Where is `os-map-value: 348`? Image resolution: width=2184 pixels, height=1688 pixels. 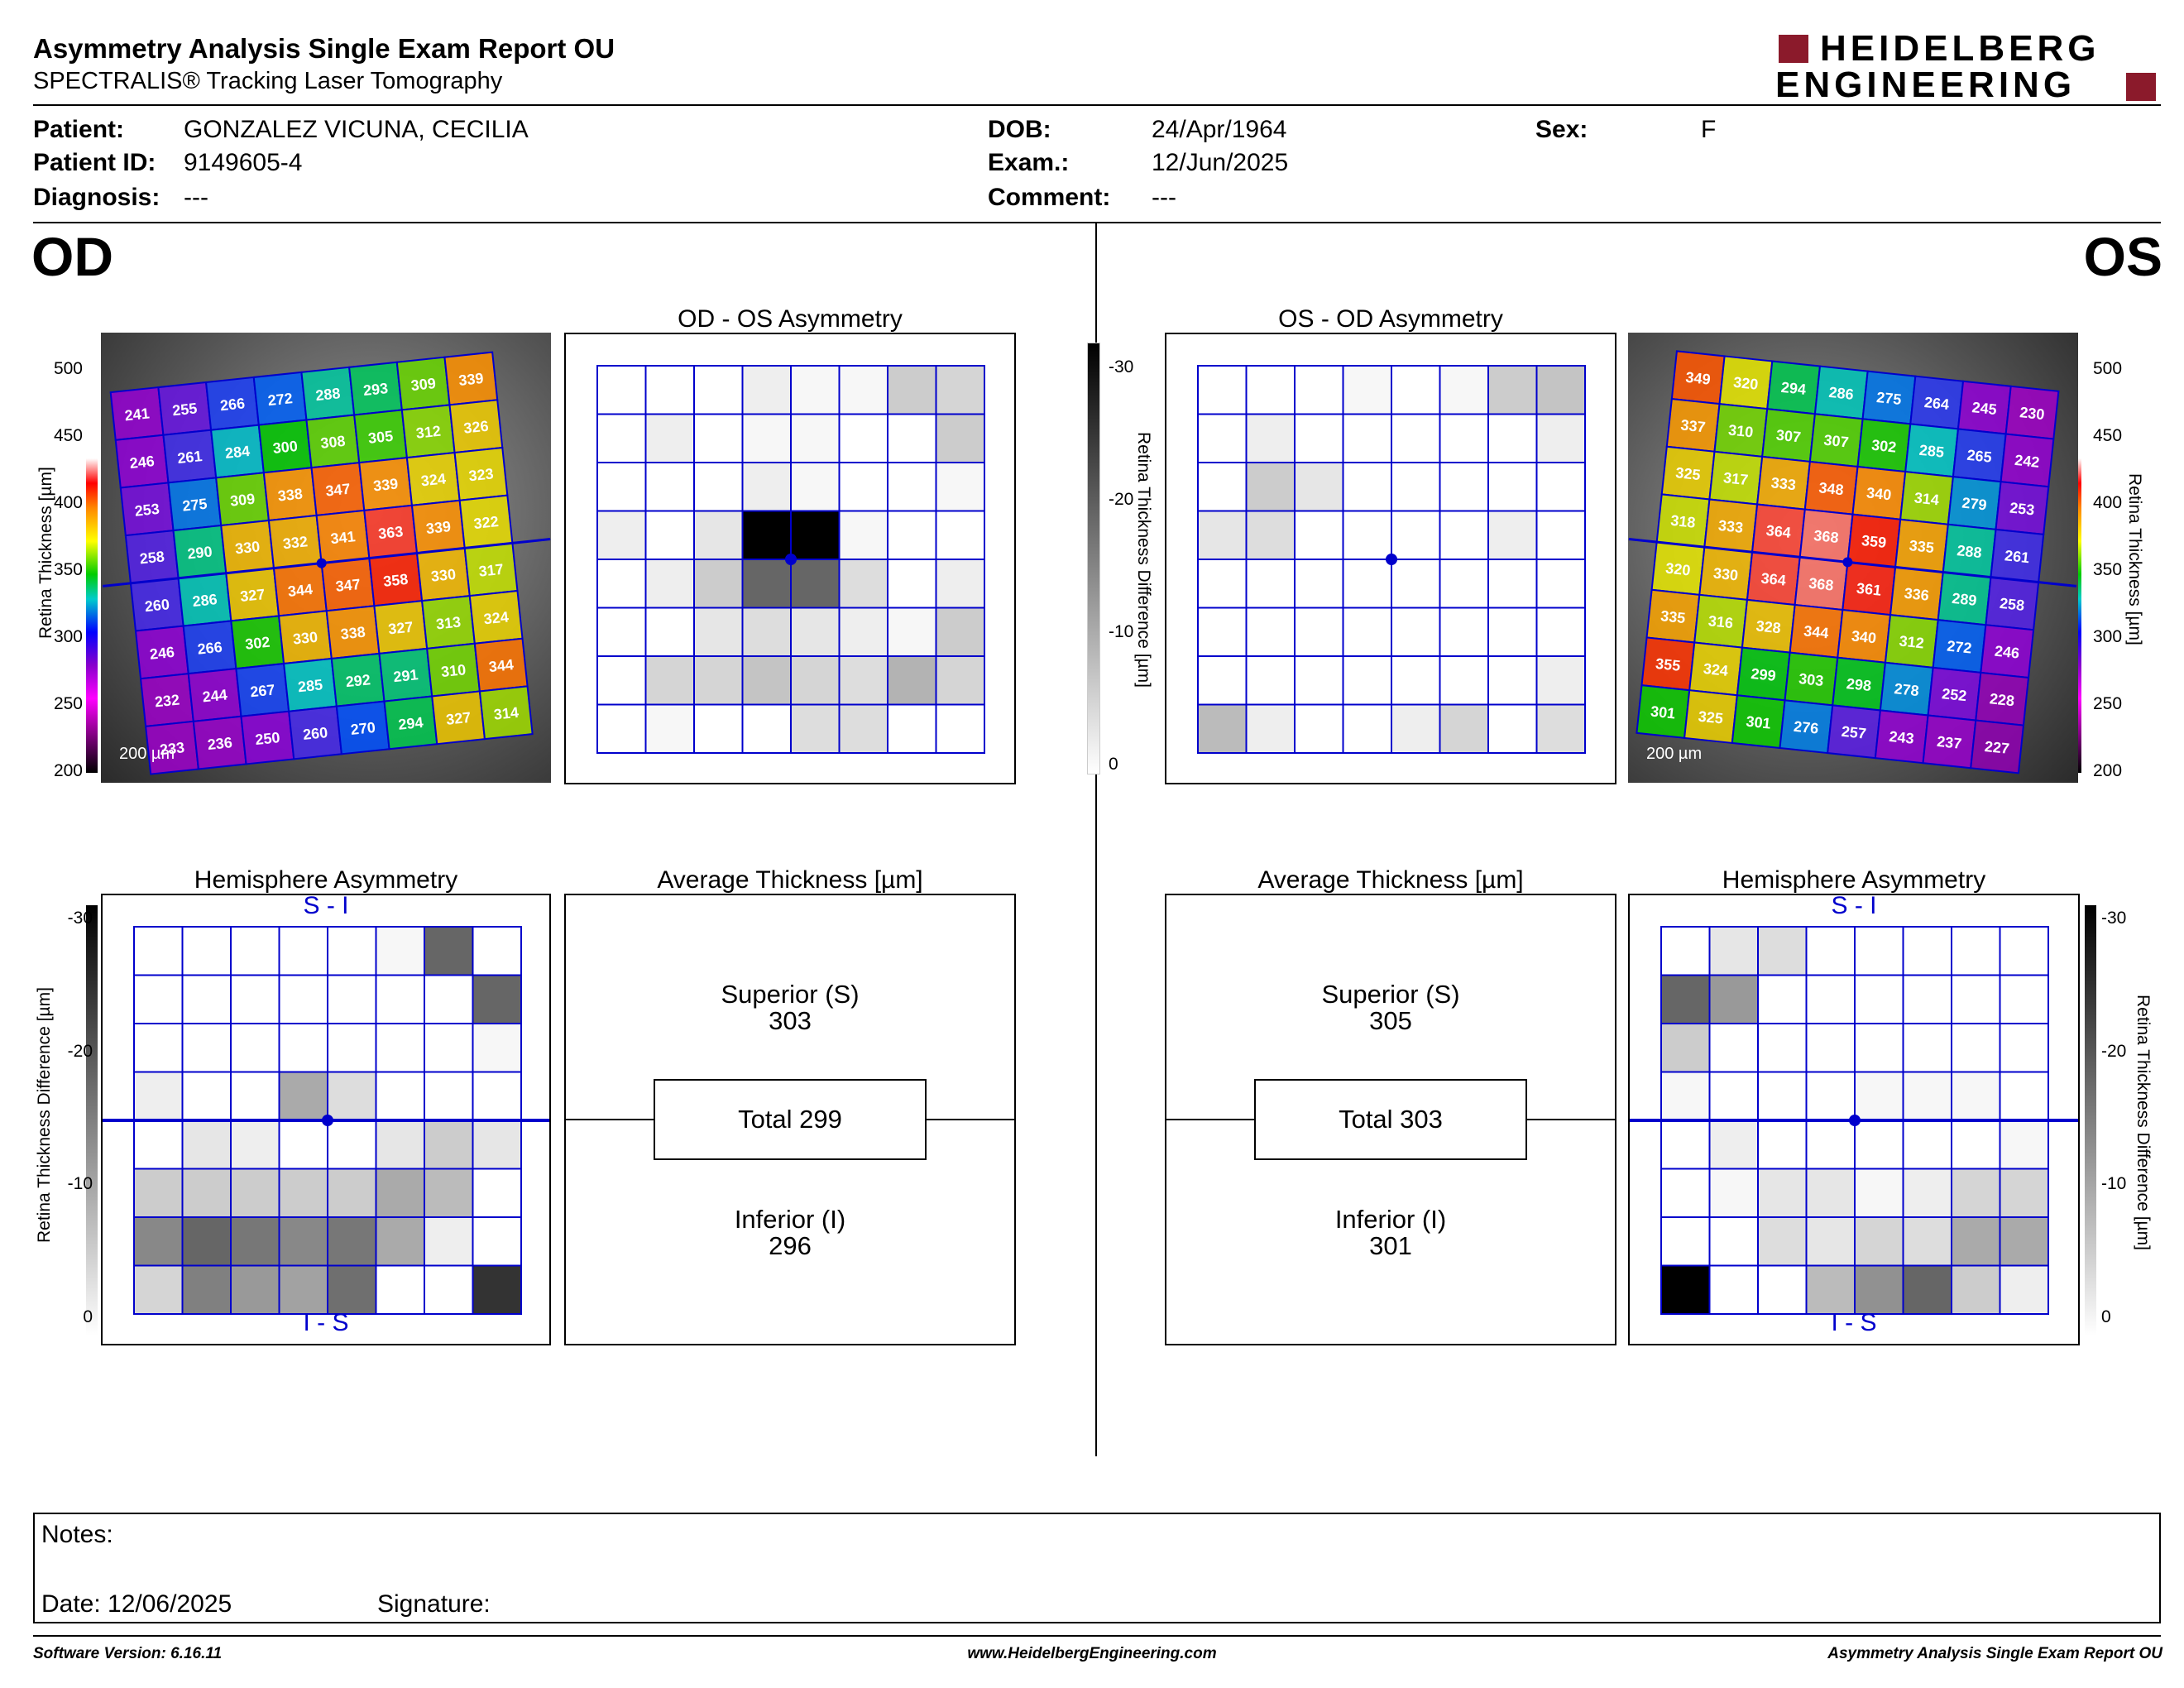
os-map-value: 348 is located at coordinates (1831, 488).